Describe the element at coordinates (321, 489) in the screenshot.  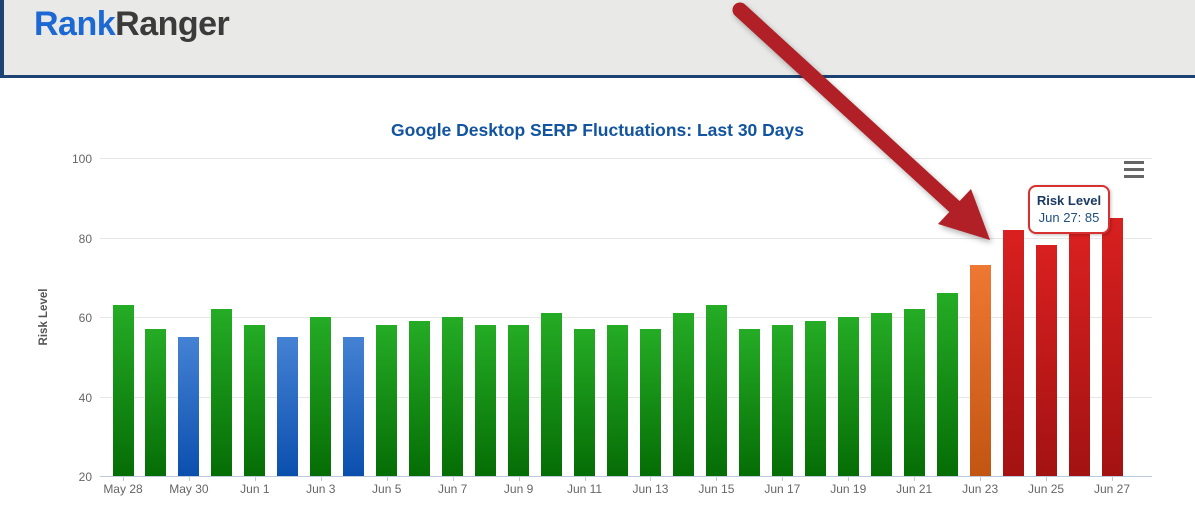
I see `x-tick-label-Jun-3: Jun 3` at that location.